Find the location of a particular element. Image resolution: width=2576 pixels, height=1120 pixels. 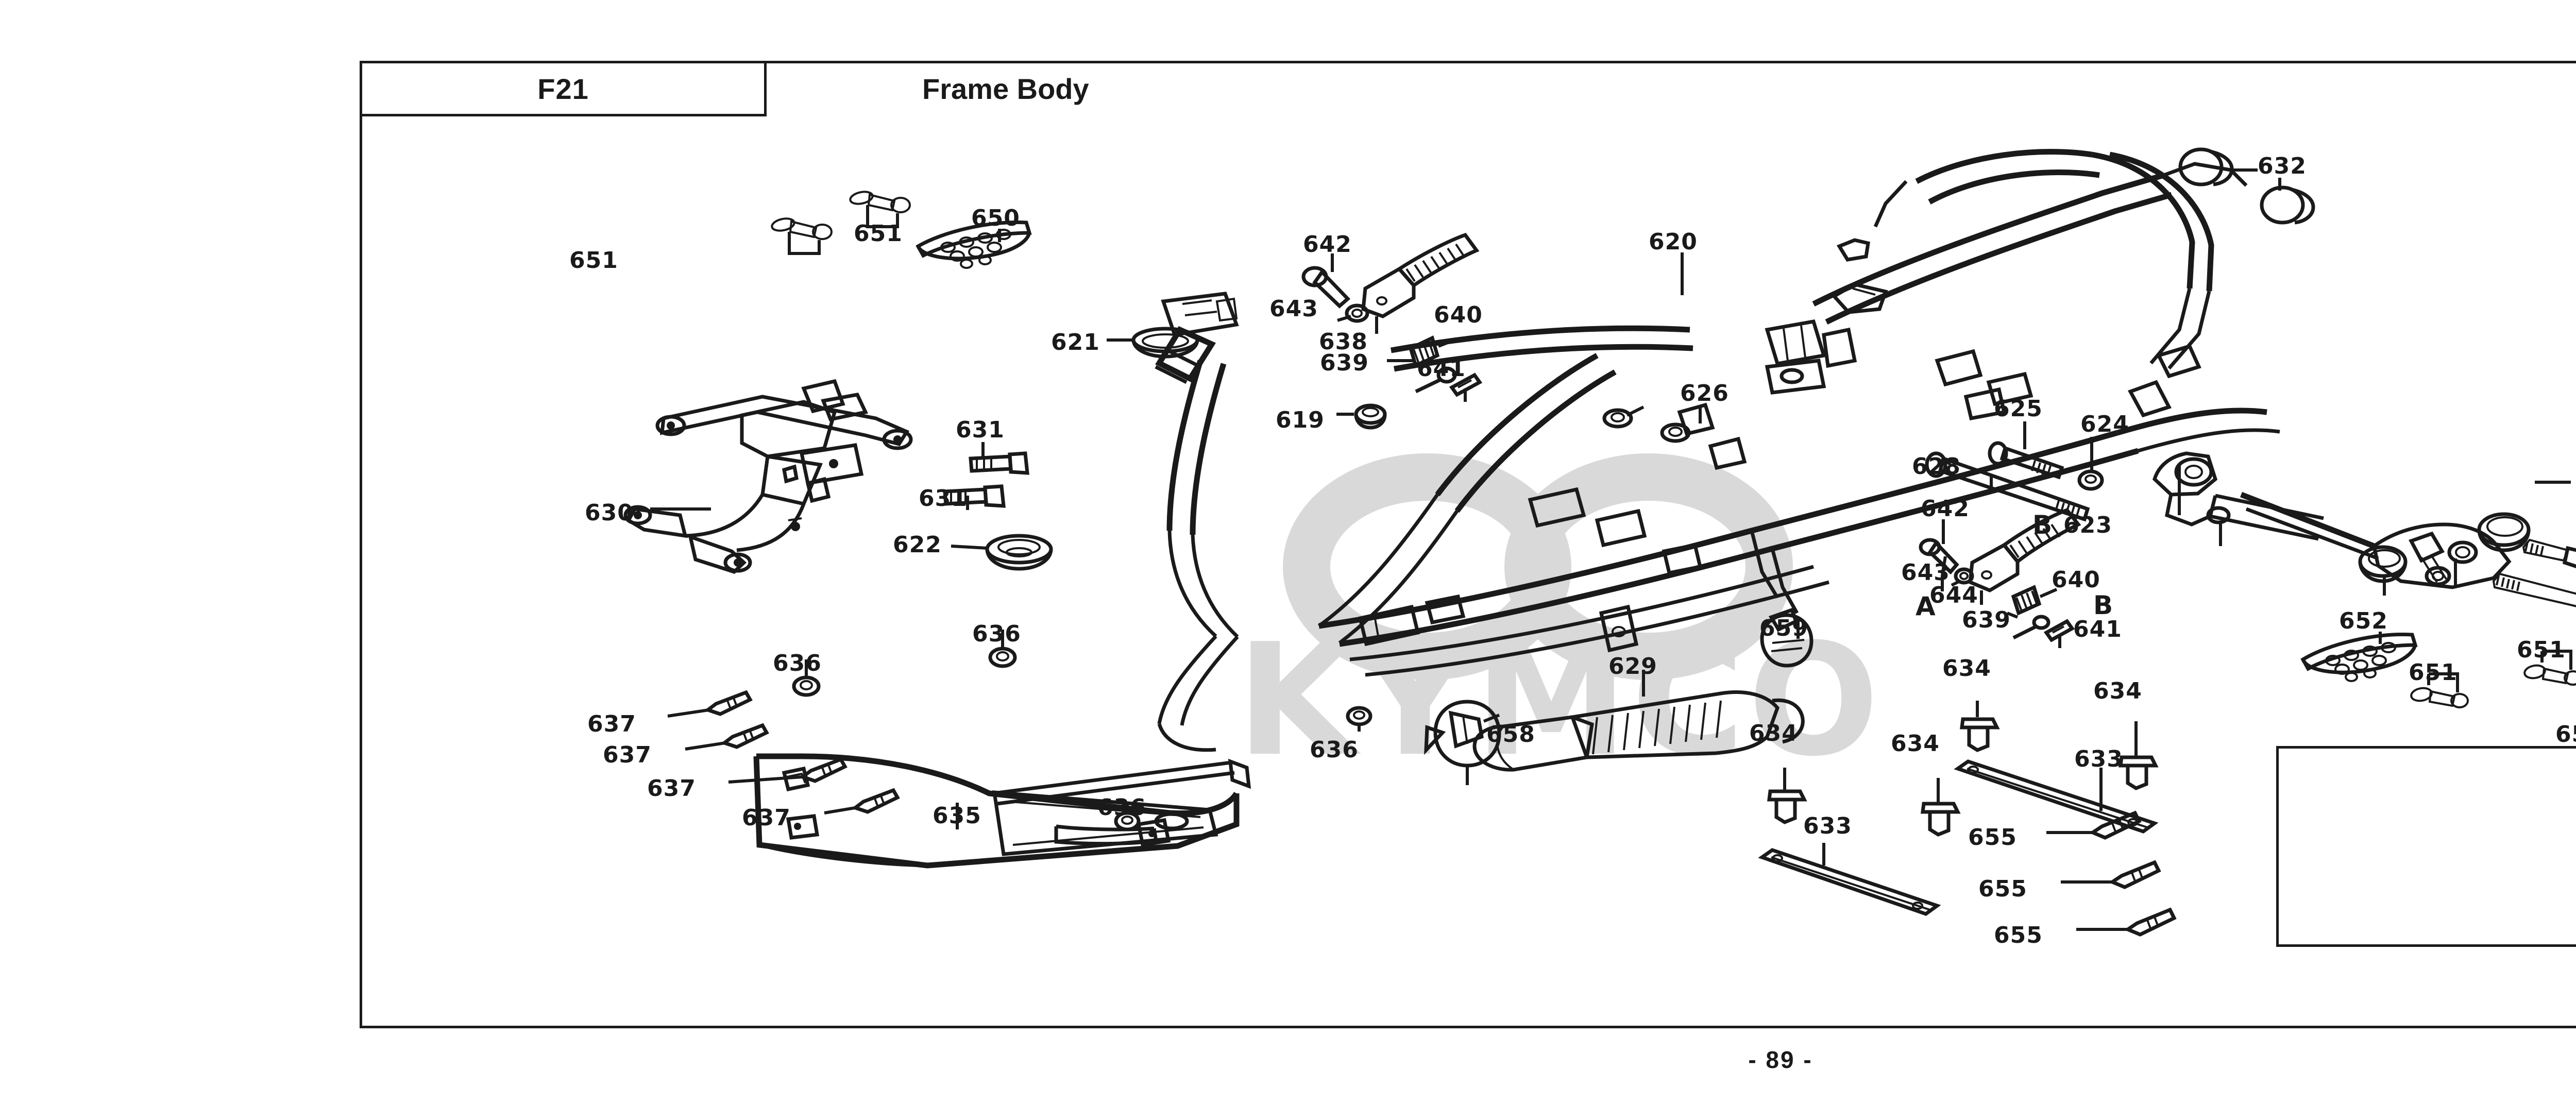

part-callout-636-b: 636 is located at coordinates (996, 634).